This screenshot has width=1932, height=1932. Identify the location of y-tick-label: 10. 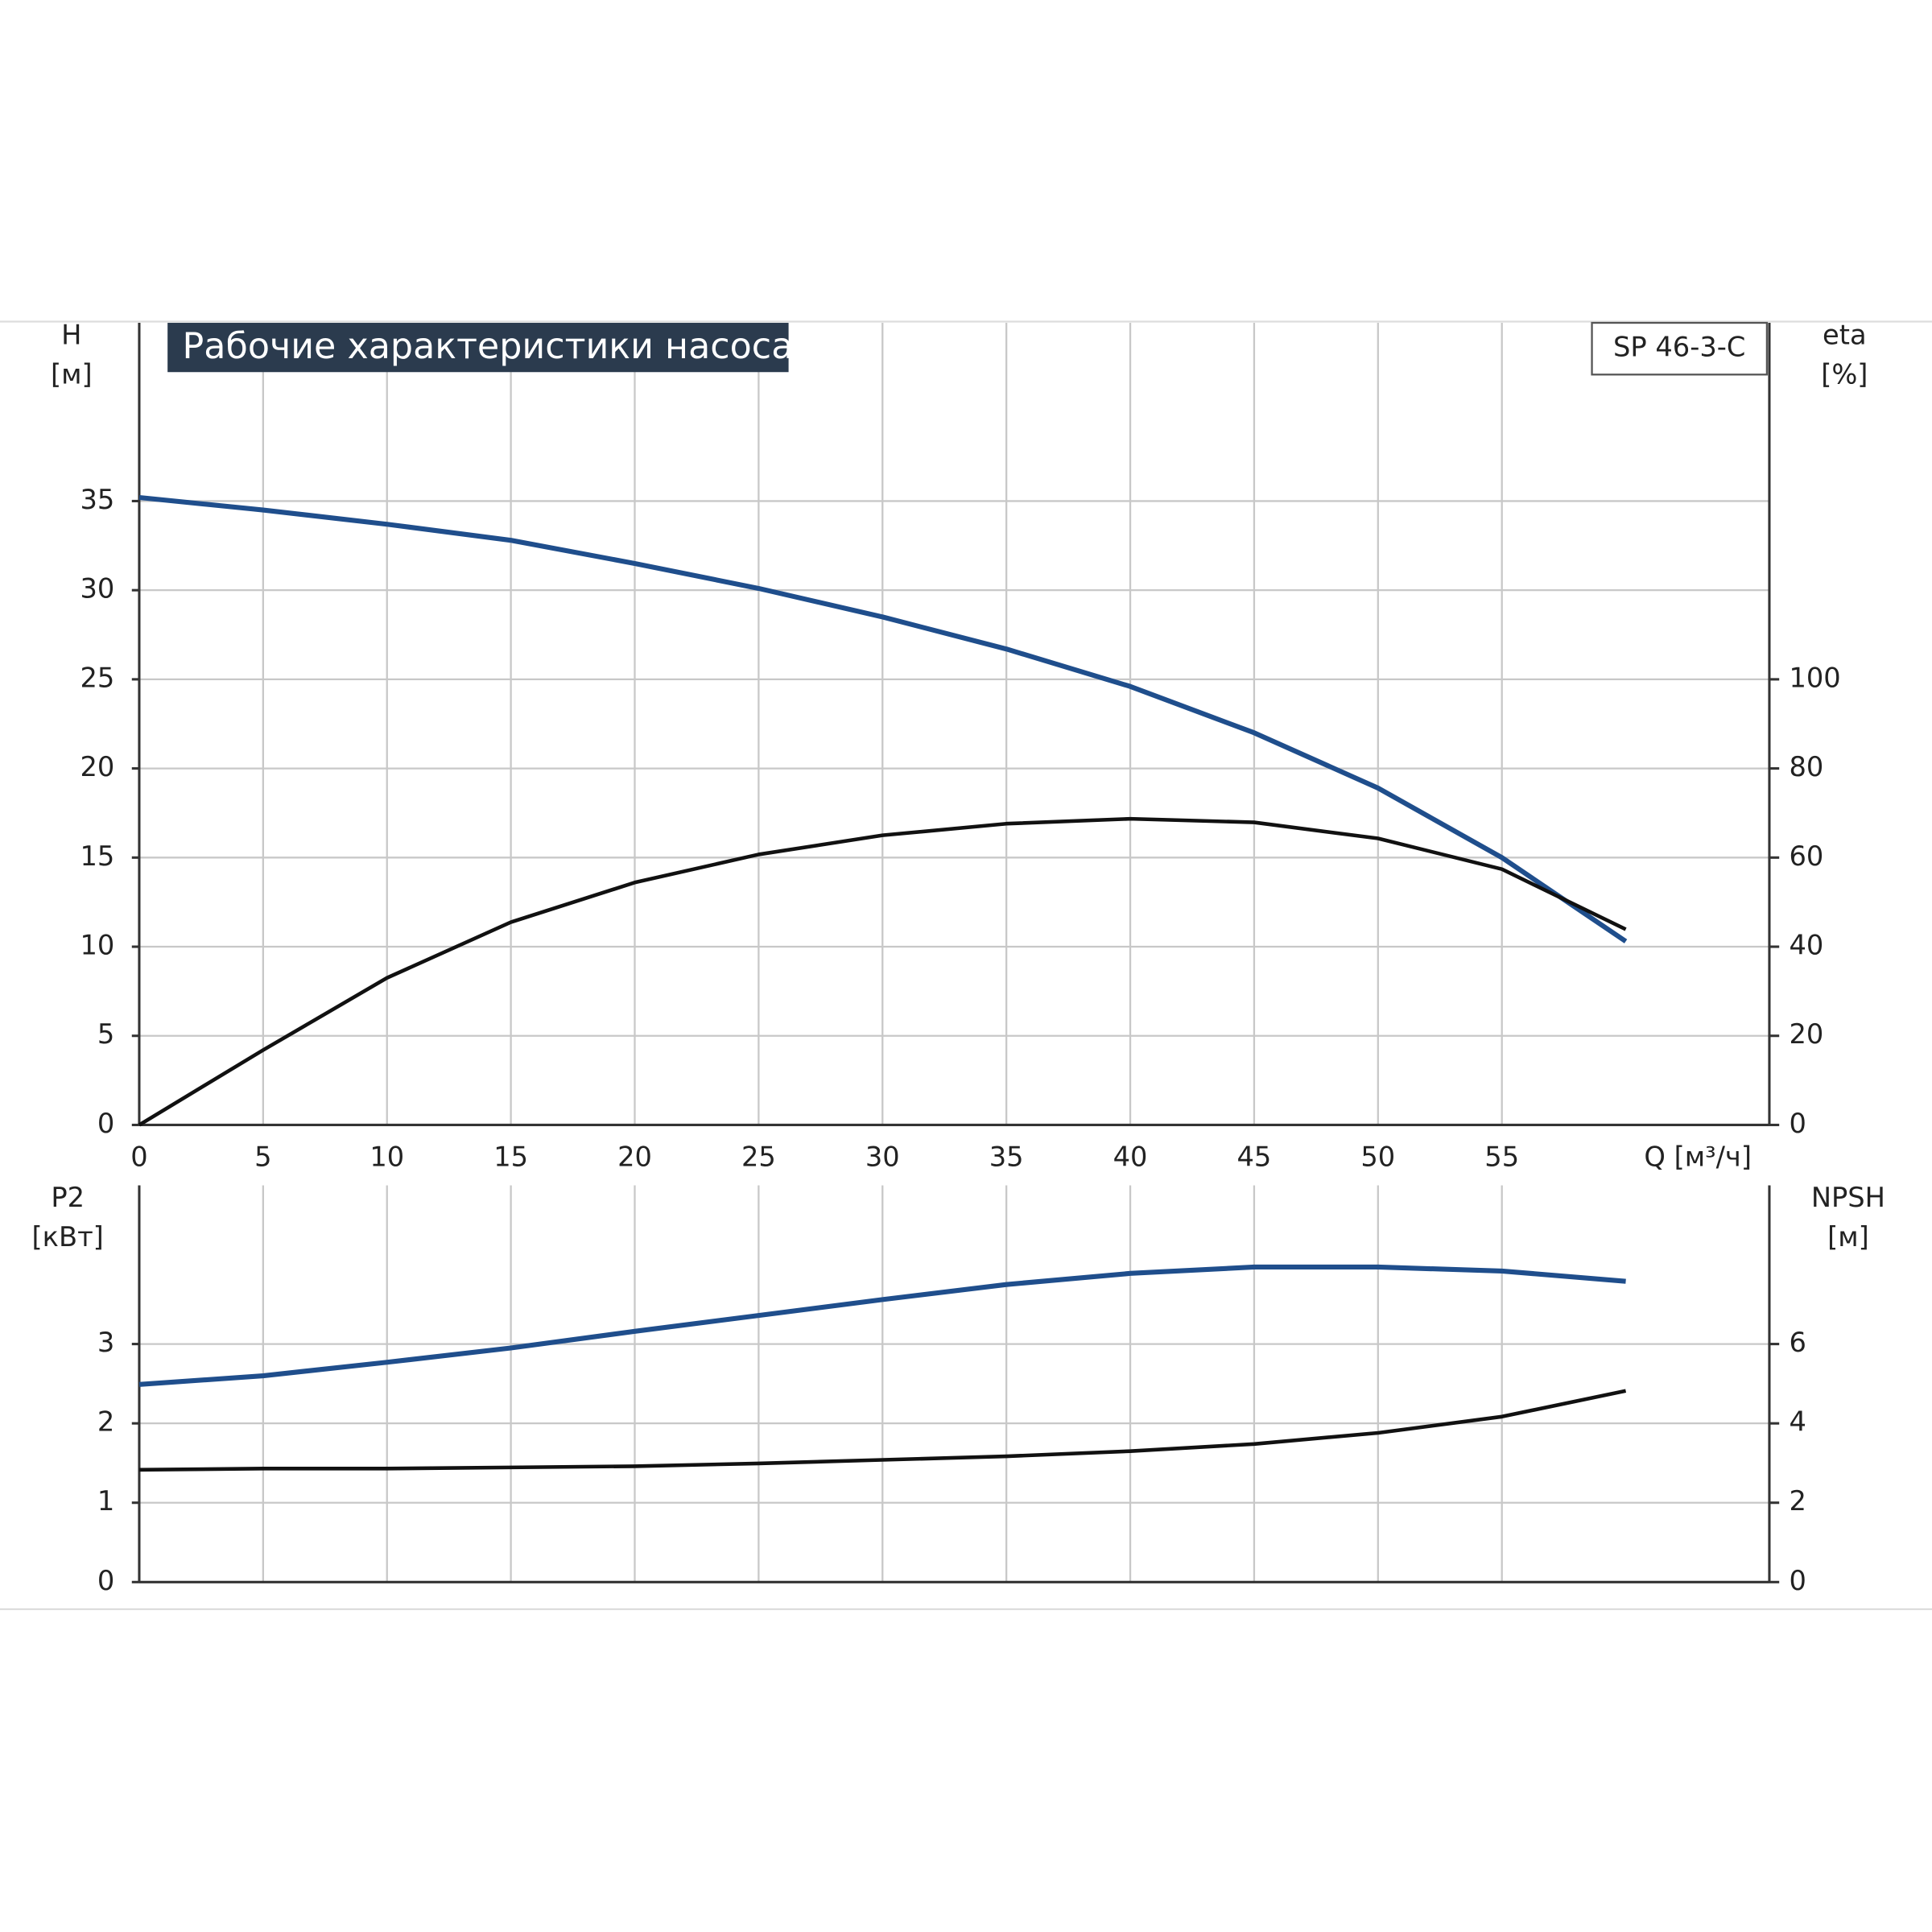
(97, 945).